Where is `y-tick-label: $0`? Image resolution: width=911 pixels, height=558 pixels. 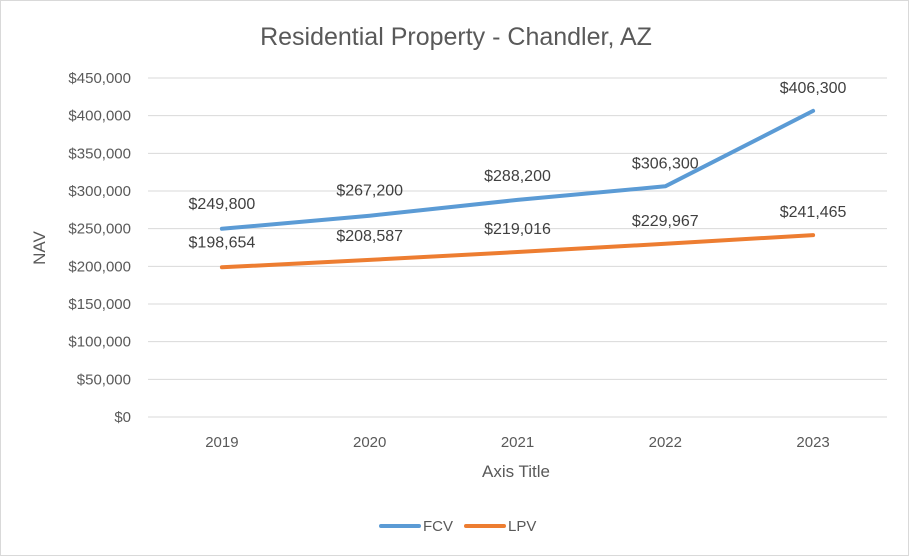
y-tick-label: $0 is located at coordinates (122, 417).